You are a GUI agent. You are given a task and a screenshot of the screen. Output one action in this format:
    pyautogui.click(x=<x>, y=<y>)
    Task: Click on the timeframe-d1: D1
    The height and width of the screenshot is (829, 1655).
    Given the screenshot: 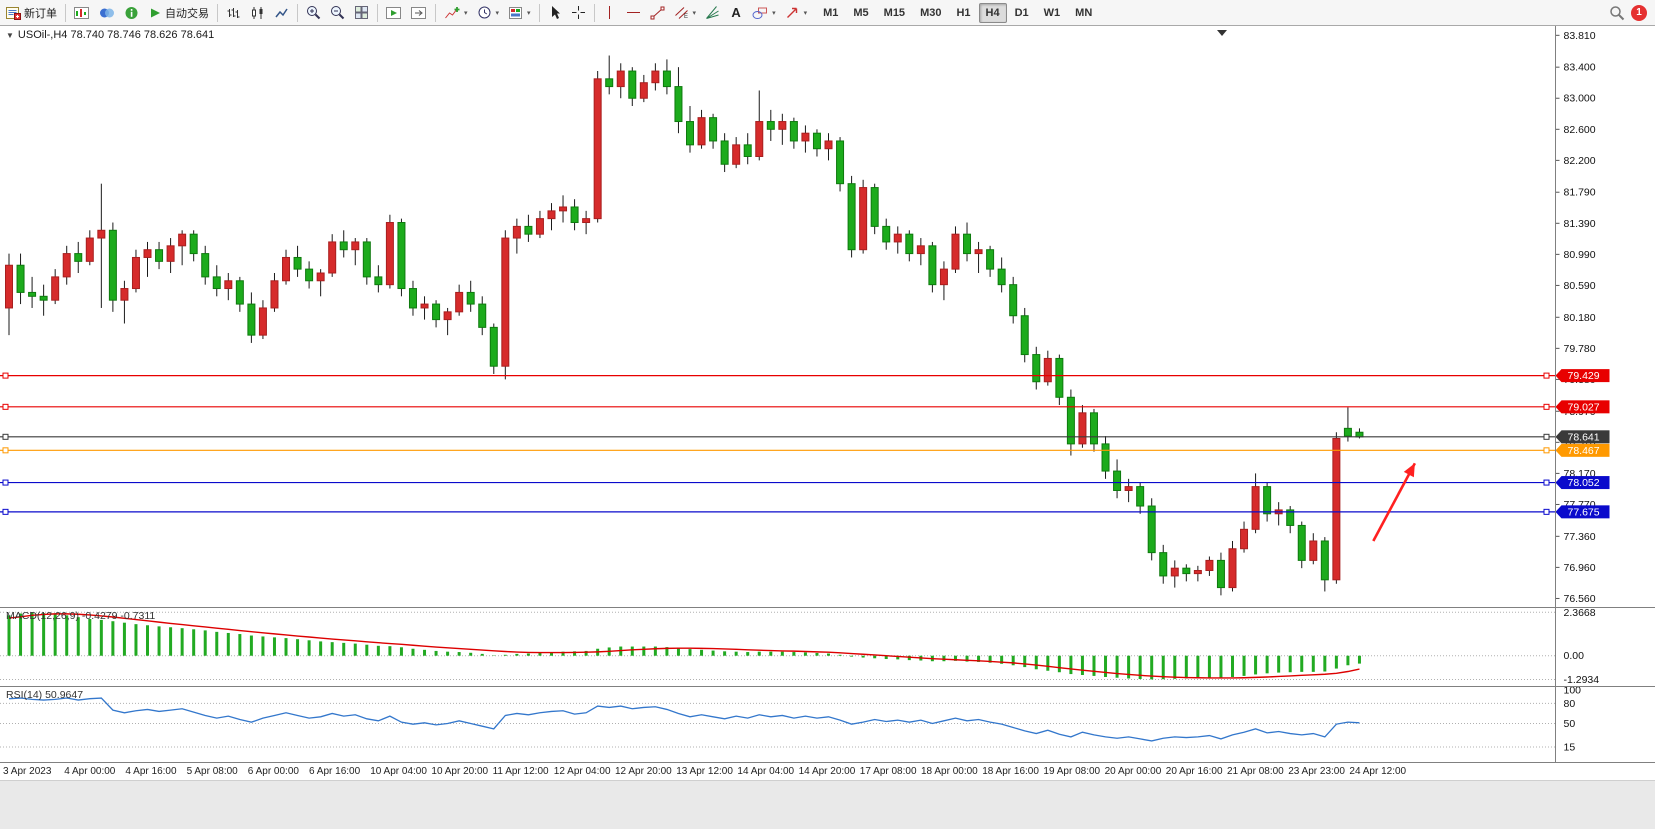 What is the action you would take?
    pyautogui.click(x=1022, y=13)
    